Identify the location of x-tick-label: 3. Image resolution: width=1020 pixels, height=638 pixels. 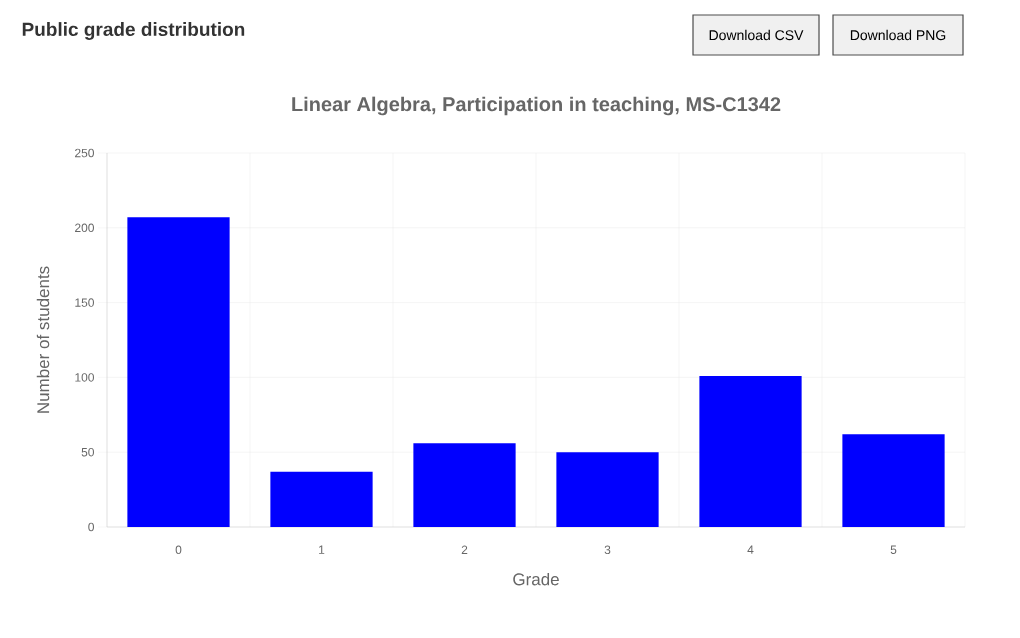
(607, 550).